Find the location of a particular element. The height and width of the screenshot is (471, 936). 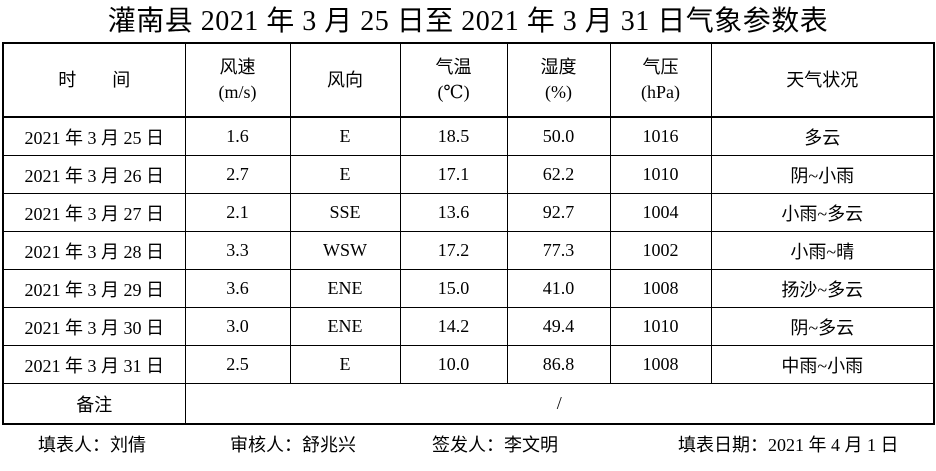

wind-speed-cell: 1.6 is located at coordinates (237, 136).